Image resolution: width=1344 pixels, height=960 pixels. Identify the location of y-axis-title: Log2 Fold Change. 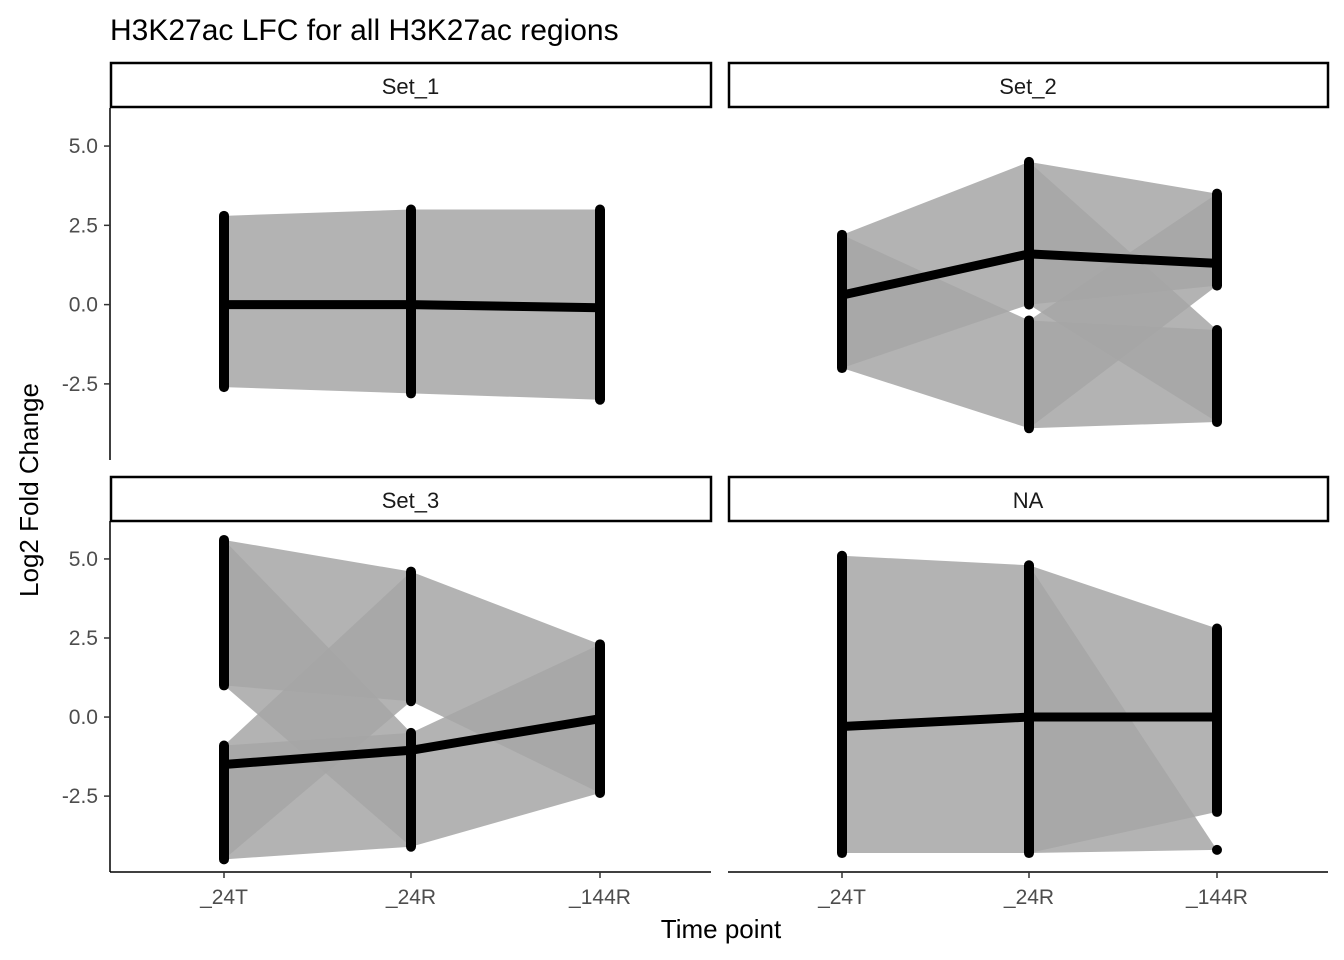
(29, 490).